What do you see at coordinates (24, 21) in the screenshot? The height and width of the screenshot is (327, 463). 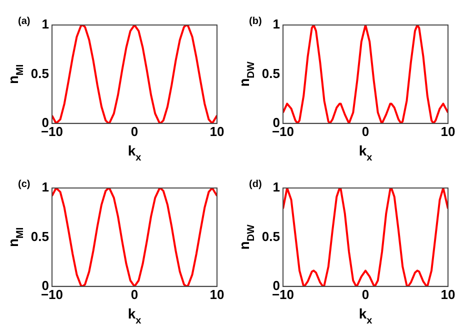 I see `chart-title: (a)` at bounding box center [24, 21].